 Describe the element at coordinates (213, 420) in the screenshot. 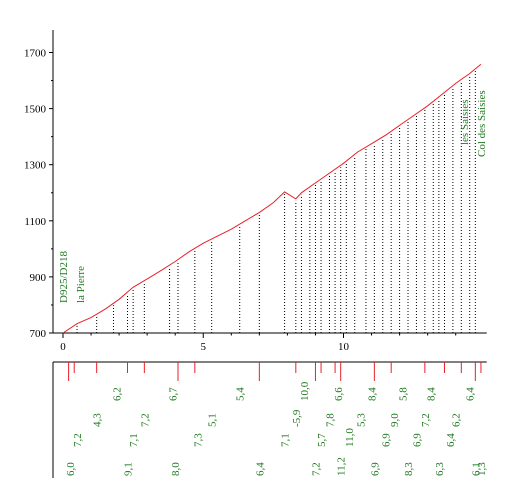

I see `gradient-label: 5,1` at that location.